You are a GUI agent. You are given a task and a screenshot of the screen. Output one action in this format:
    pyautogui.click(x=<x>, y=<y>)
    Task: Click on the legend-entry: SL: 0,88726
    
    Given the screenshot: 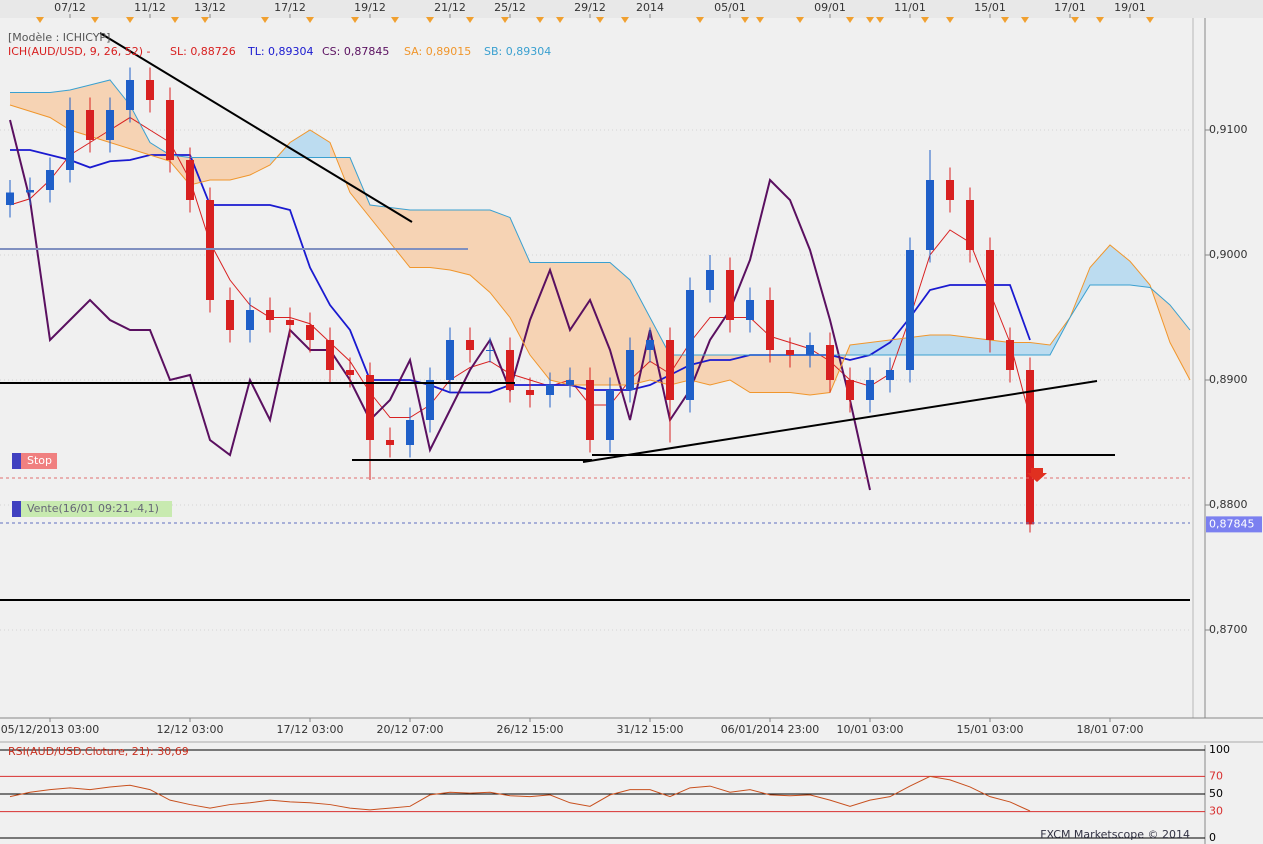 What is the action you would take?
    pyautogui.click(x=203, y=51)
    